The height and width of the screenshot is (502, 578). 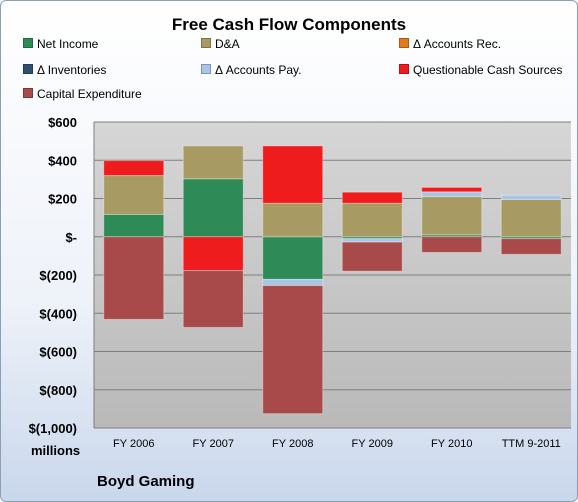 I want to click on x-tick-label: FY 2006, so click(x=133, y=444).